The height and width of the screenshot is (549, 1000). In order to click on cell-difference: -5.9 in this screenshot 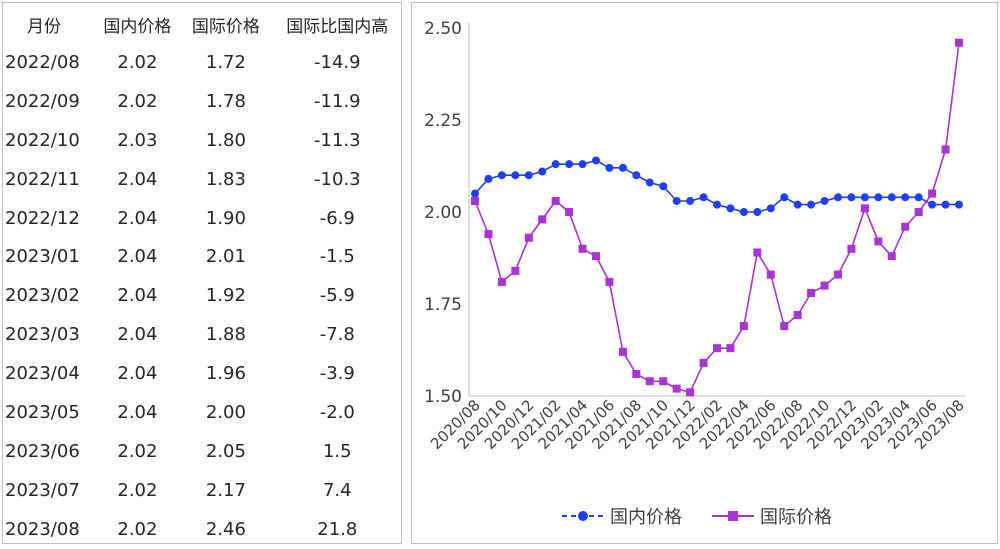, I will do `click(337, 296)`.